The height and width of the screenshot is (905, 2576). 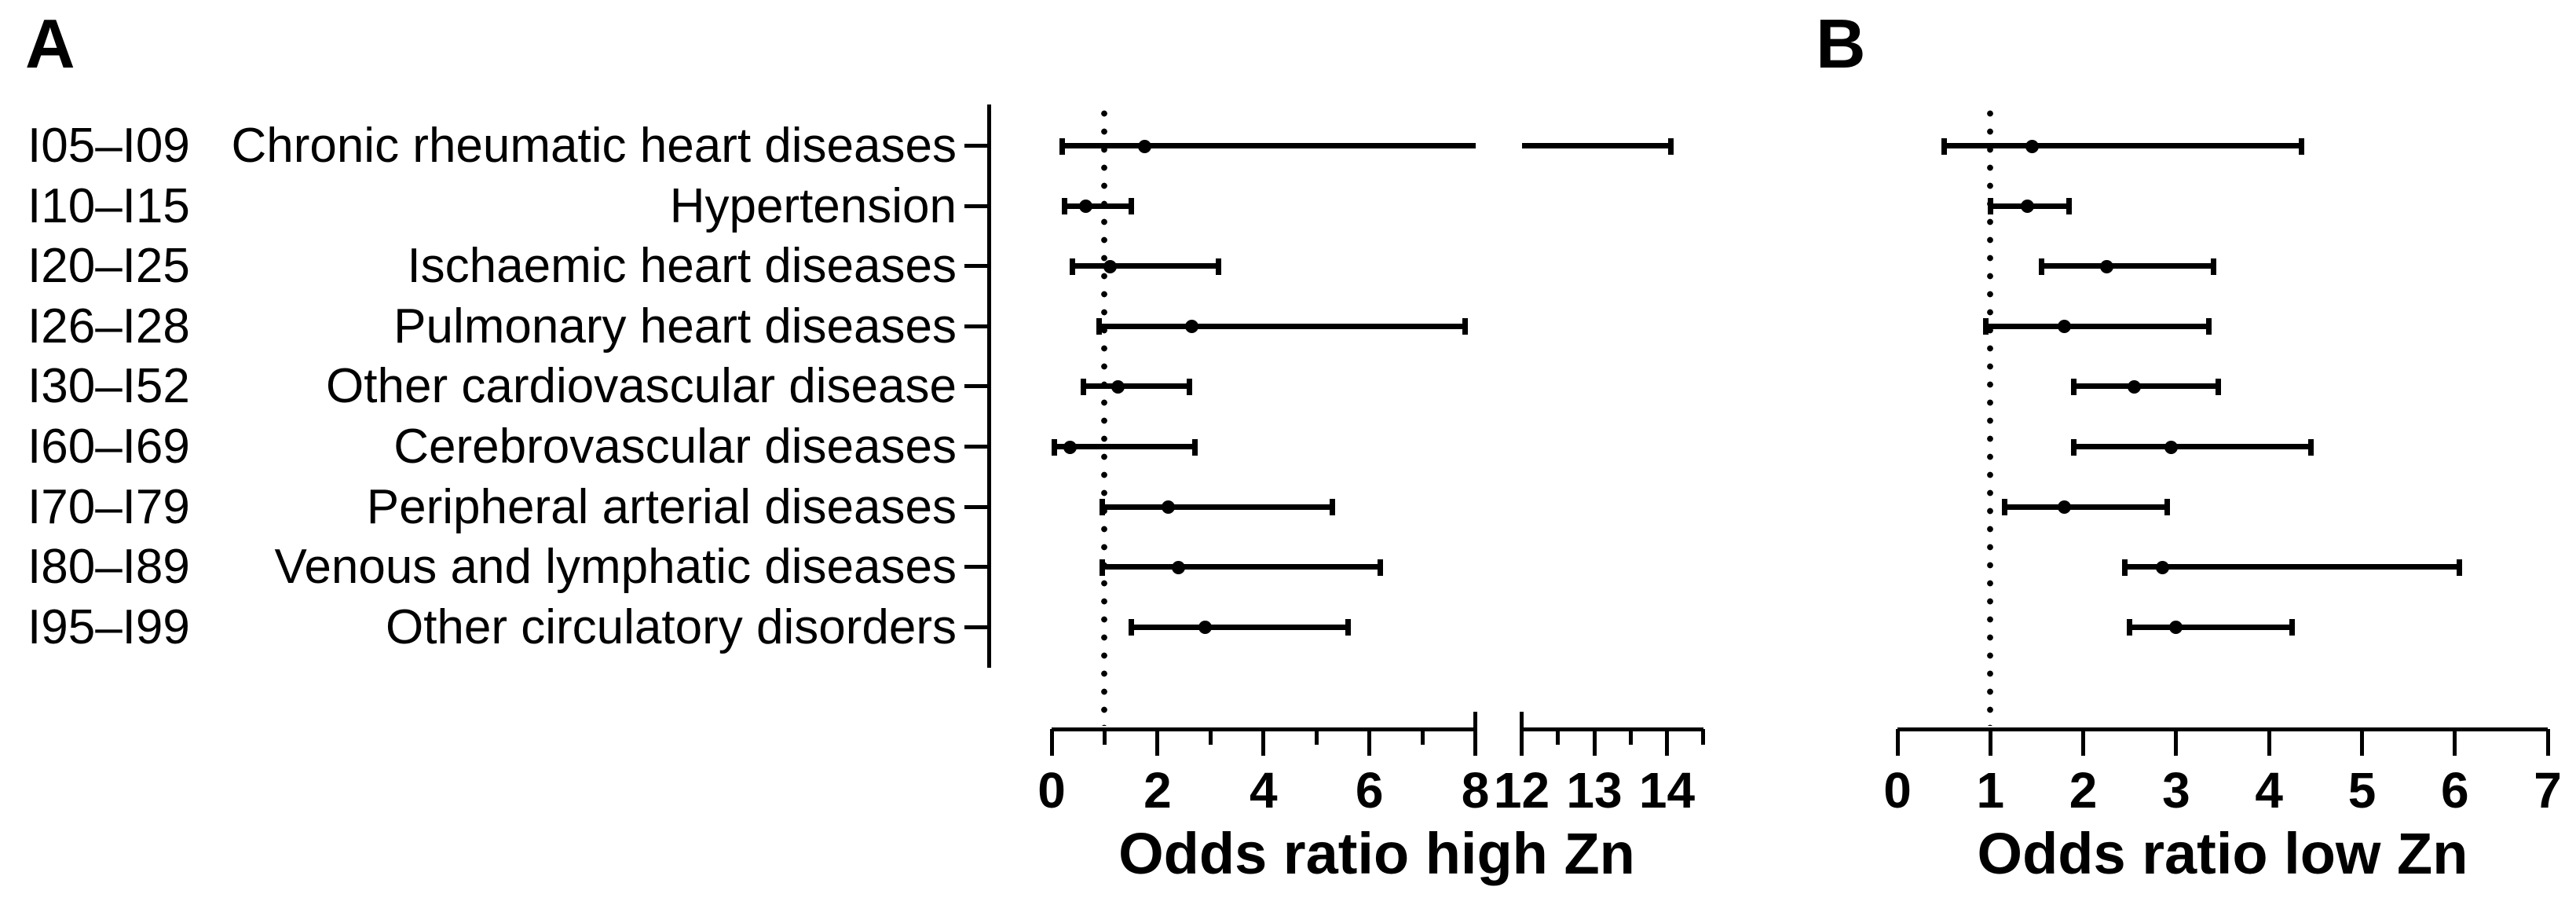 I want to click on axis-tick-label: 1, so click(x=1991, y=790).